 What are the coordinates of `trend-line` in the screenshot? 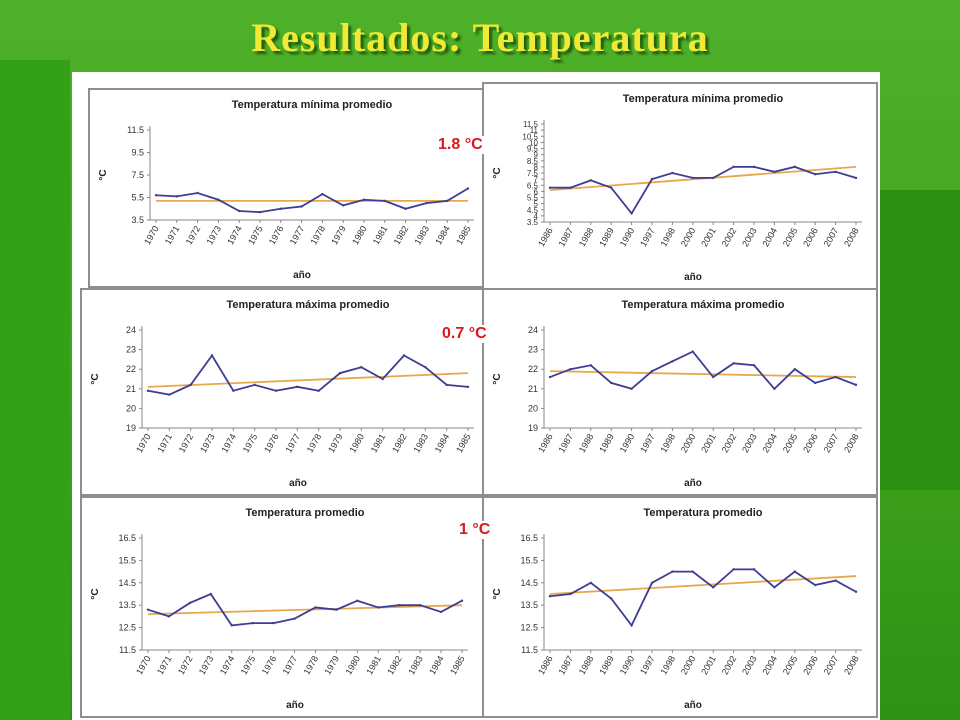 It's located at (305, 610).